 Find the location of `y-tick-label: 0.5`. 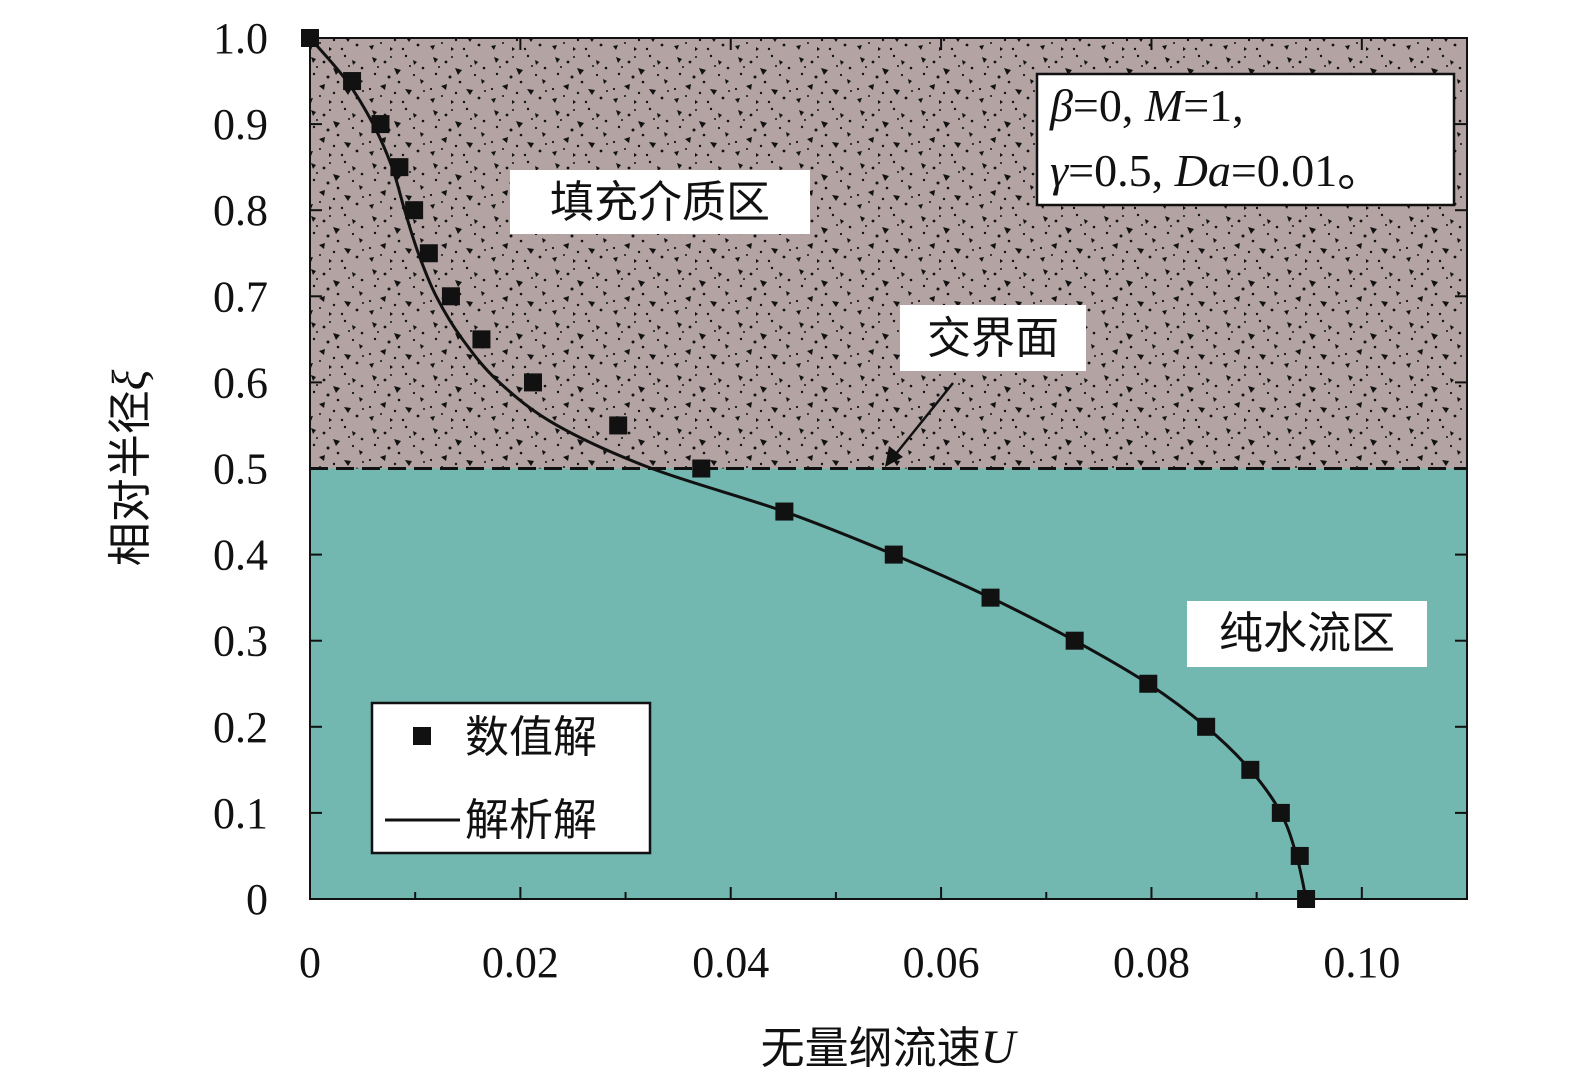

y-tick-label: 0.5 is located at coordinates (240, 469).